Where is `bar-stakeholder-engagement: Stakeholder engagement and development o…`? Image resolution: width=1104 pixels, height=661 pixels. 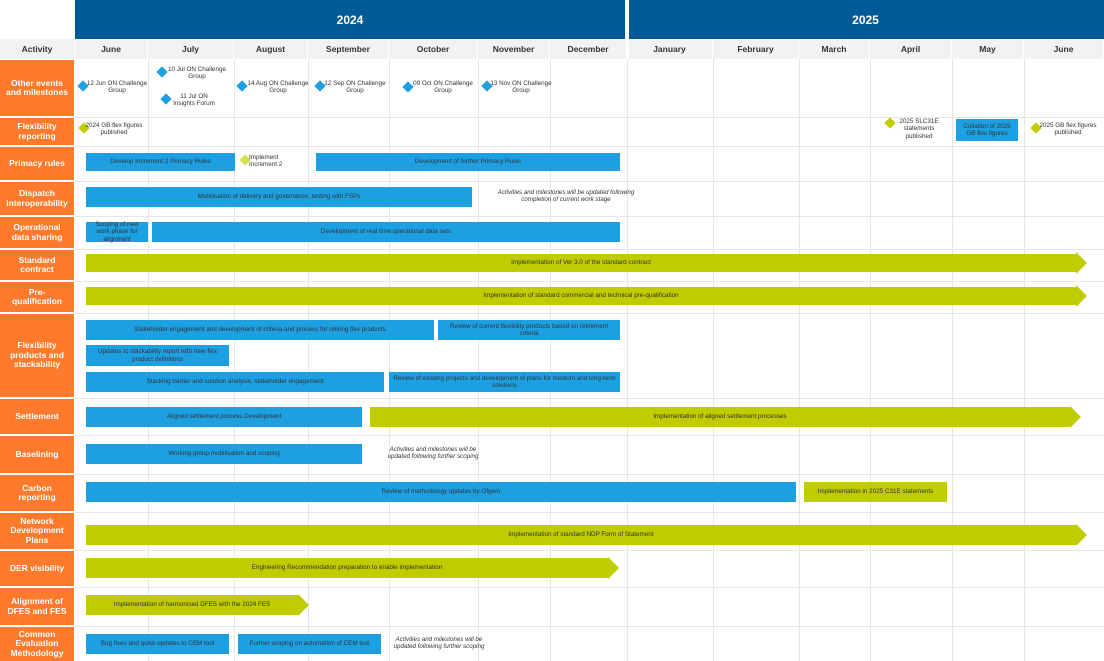 bar-stakeholder-engagement: Stakeholder engagement and development o… is located at coordinates (260, 330).